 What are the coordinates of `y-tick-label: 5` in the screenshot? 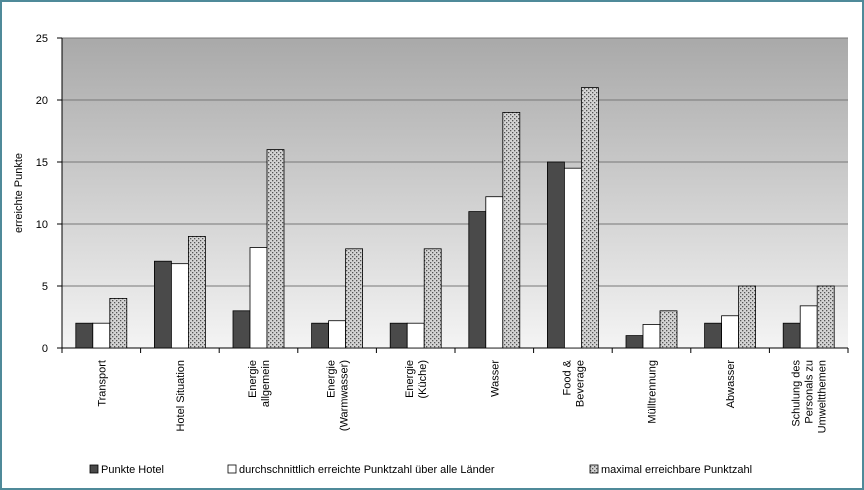 It's located at (45, 287).